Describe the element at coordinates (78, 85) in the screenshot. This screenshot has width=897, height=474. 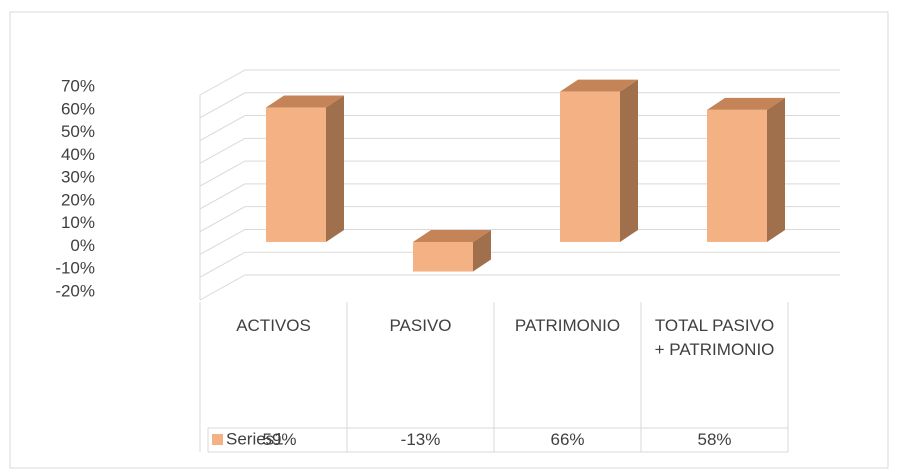
I see `y-tick-label: 70%` at that location.